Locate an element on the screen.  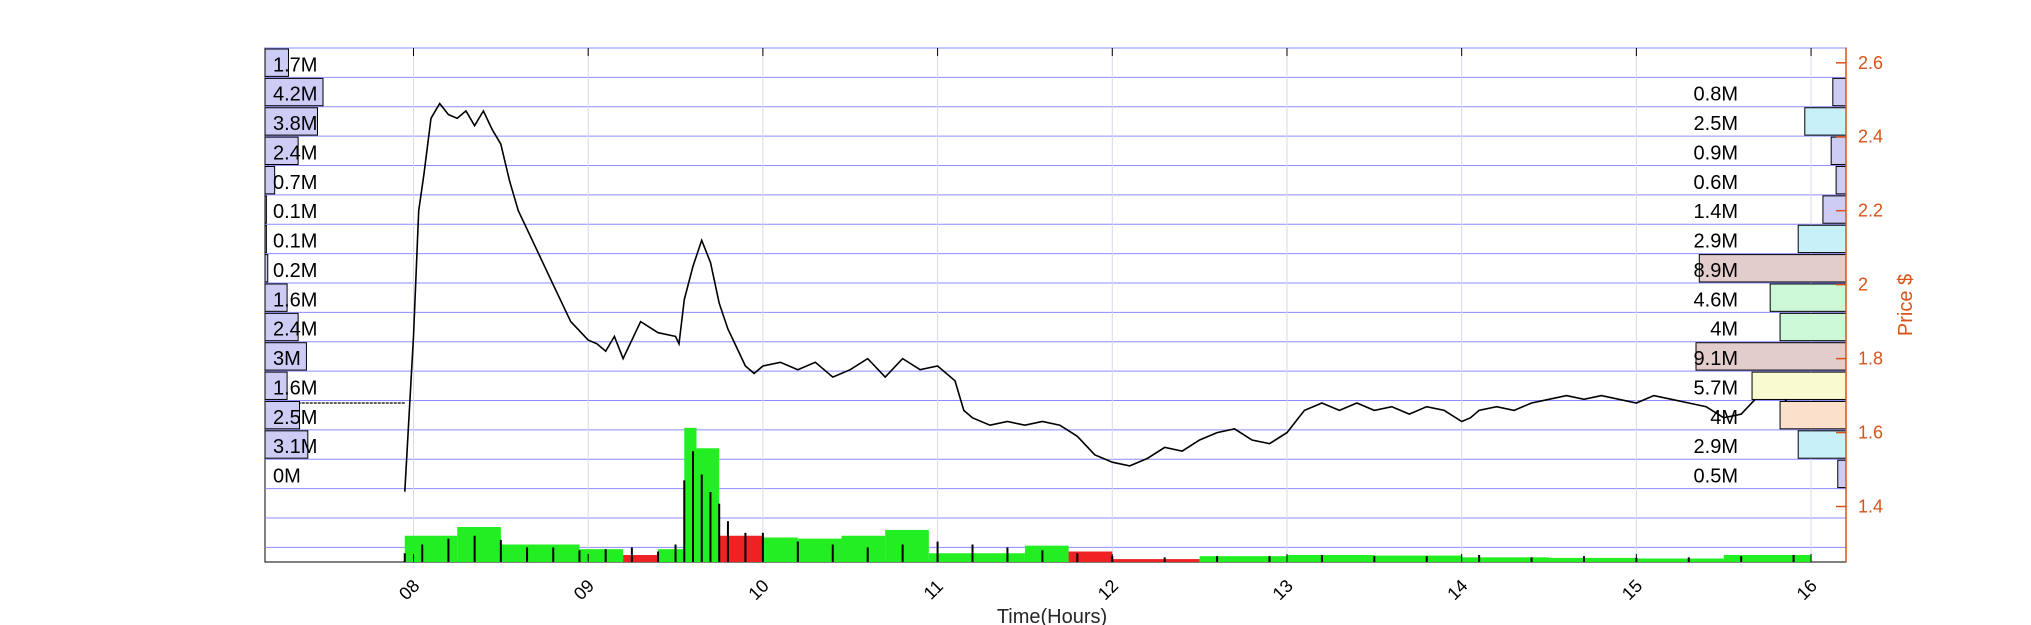
volume-bars is located at coordinates (1107, 494).